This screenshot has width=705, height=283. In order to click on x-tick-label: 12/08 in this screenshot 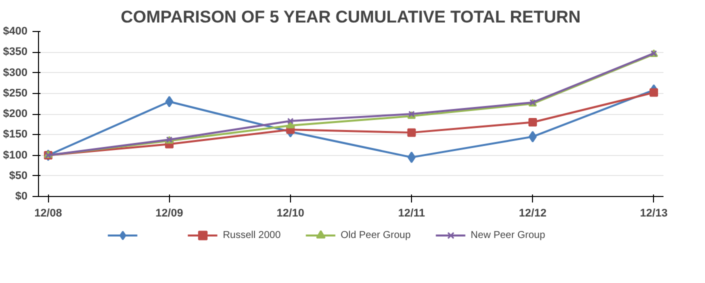, I will do `click(48, 214)`.